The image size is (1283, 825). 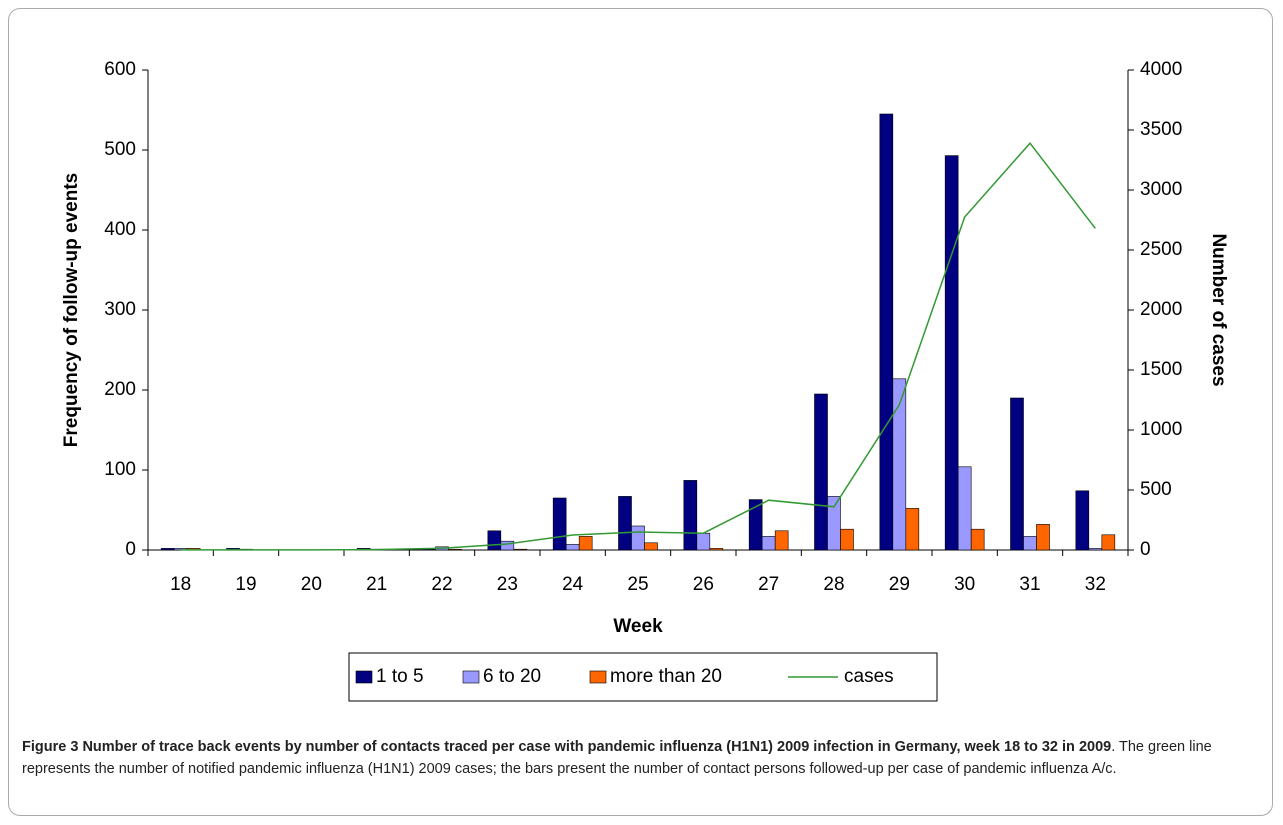 I want to click on x-tick-label: 32, so click(x=1095, y=584).